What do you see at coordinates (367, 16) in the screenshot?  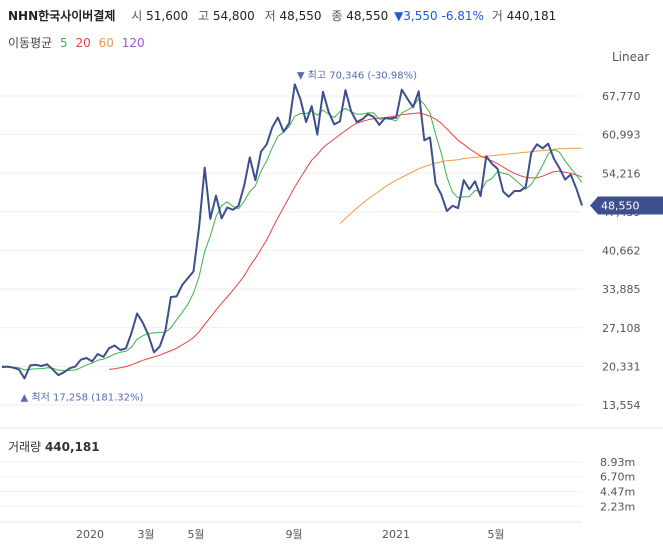 I see `close-value: 48,550` at bounding box center [367, 16].